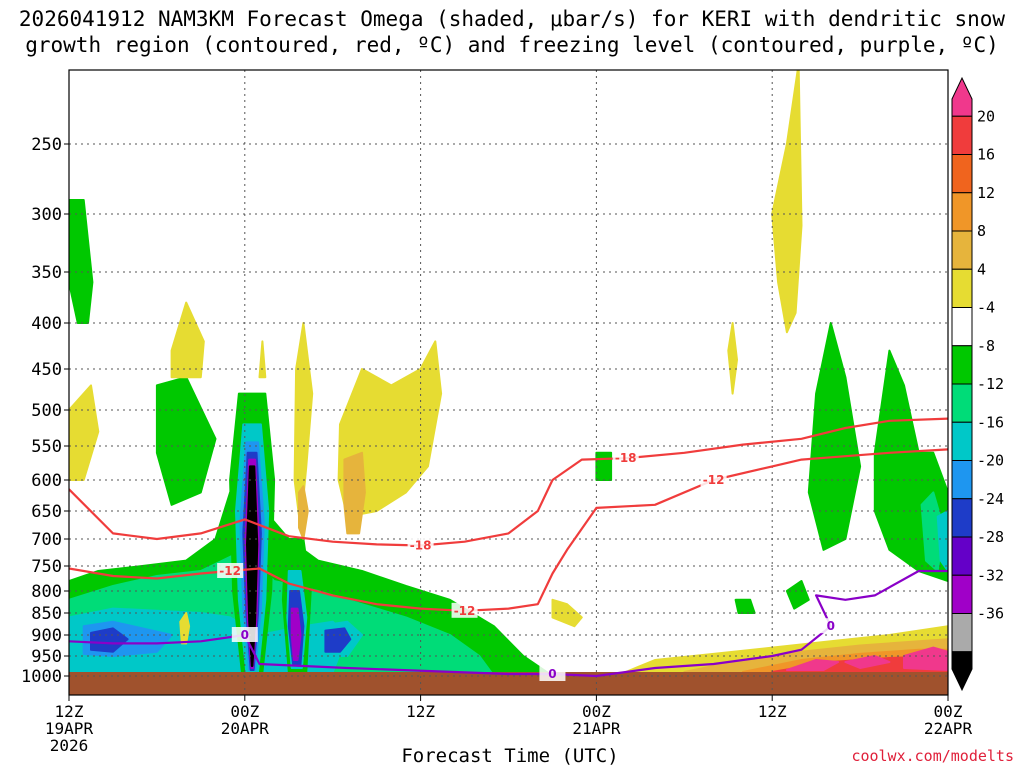 The image size is (1024, 768). What do you see at coordinates (245, 728) in the screenshot?
I see `x-tick-label-12-1: 20APR` at bounding box center [245, 728].